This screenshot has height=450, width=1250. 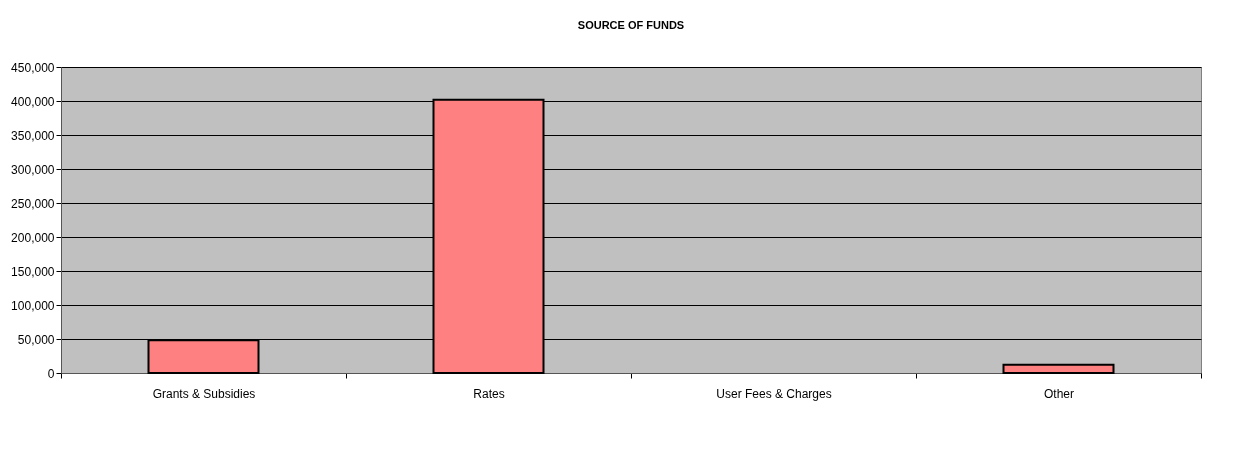 I want to click on y-tick-label: 400,000, so click(x=33, y=101).